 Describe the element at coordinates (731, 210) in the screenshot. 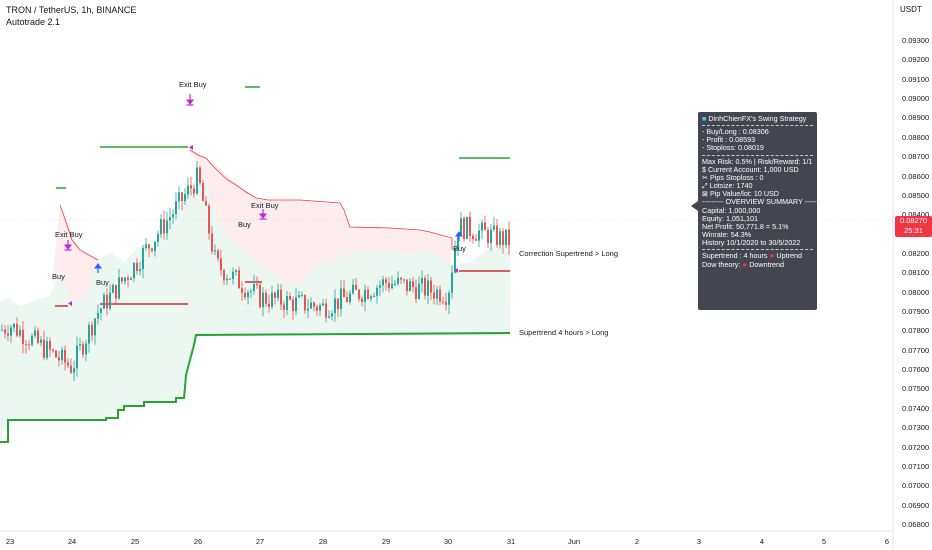

I see `panel-capital: Capital: 1,000,000` at that location.